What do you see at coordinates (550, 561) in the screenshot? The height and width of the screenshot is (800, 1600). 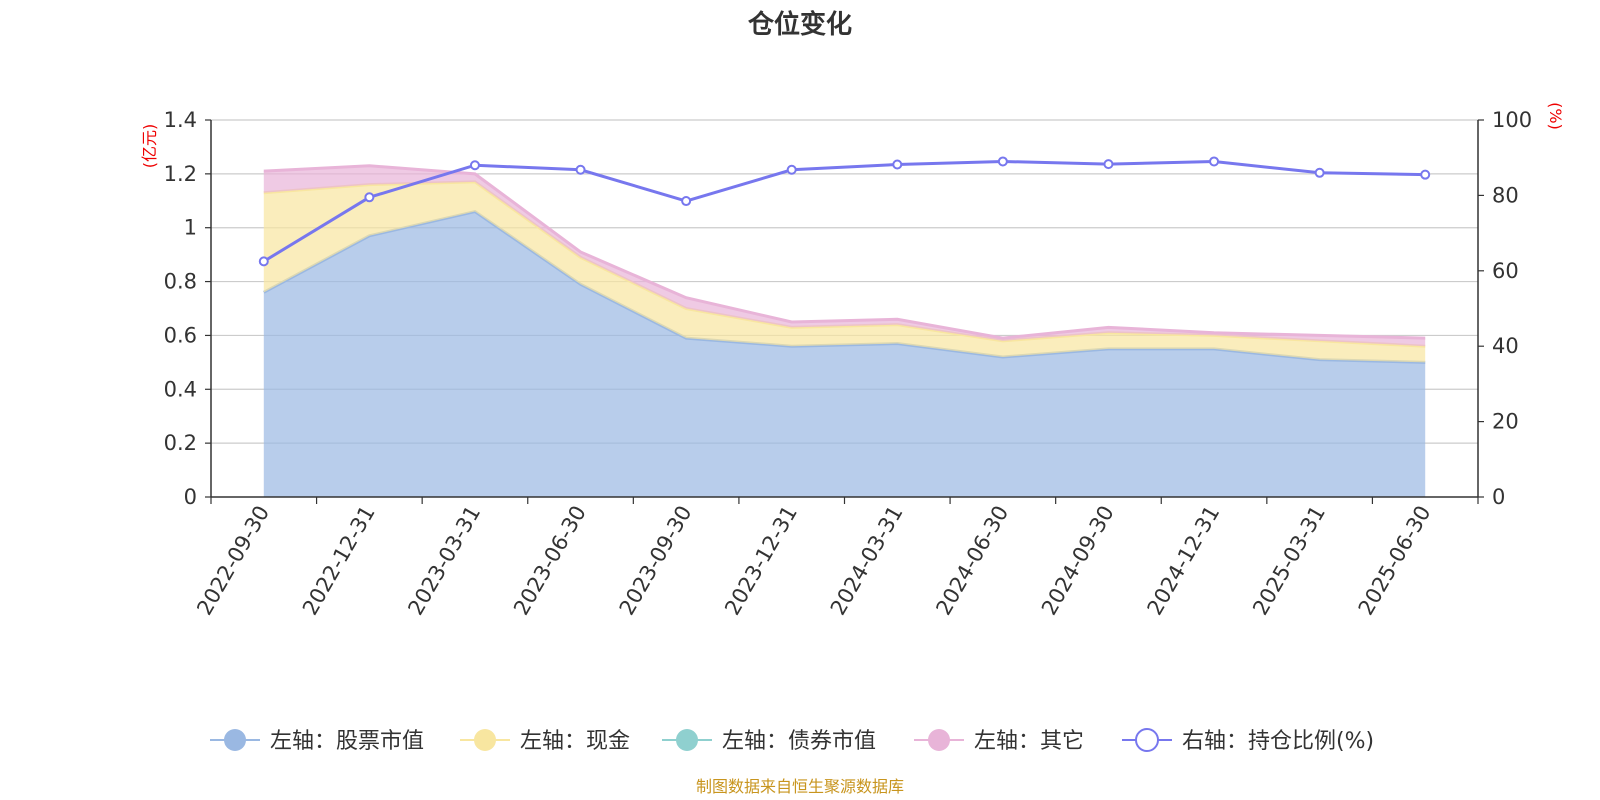 I see `x-axis-tick-label: 2023-06-30` at bounding box center [550, 561].